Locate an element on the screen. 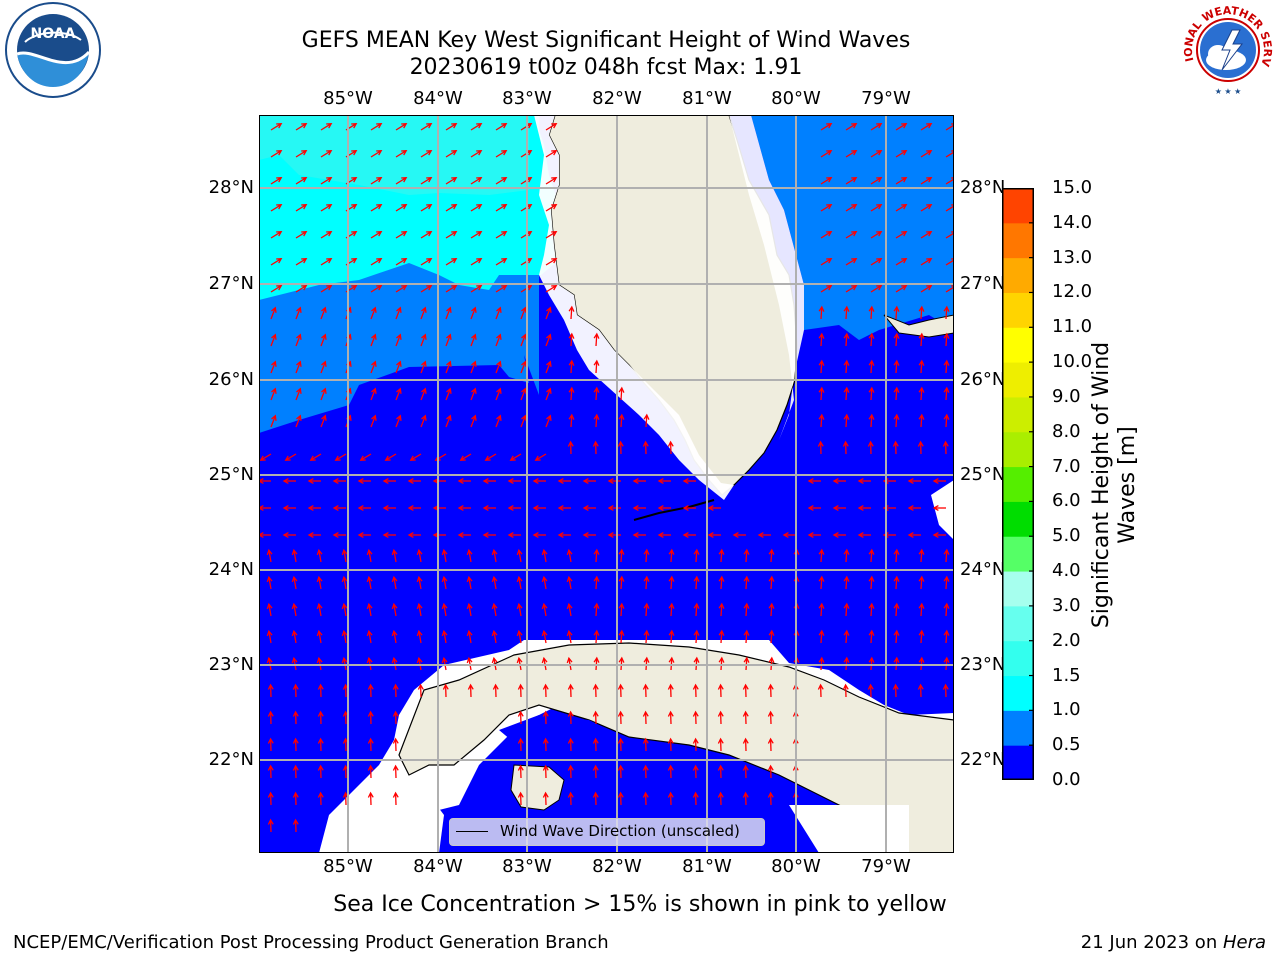 Image resolution: width=1280 pixels, height=960 pixels. colorbar-segment is located at coordinates (1018, 275).